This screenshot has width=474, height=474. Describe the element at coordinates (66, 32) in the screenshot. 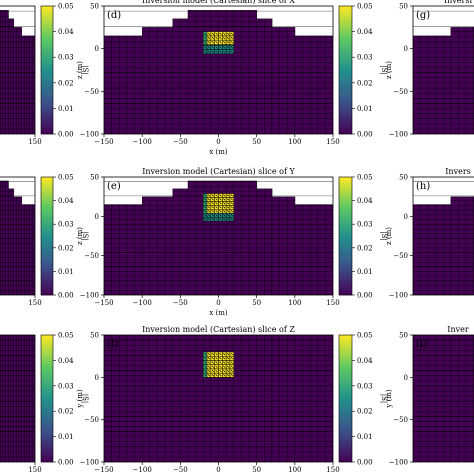

I see `colorbar-tick-label: 0.04` at that location.